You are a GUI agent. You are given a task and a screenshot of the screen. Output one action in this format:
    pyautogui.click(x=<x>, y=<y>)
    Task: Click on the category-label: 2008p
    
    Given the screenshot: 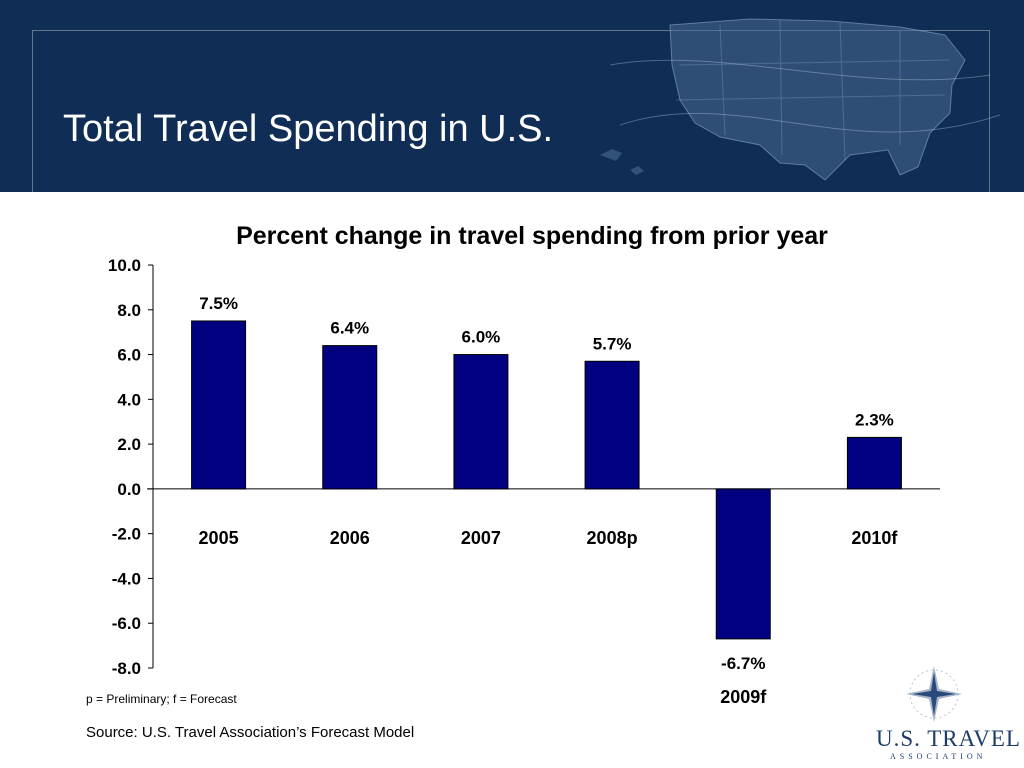 What is the action you would take?
    pyautogui.click(x=612, y=538)
    